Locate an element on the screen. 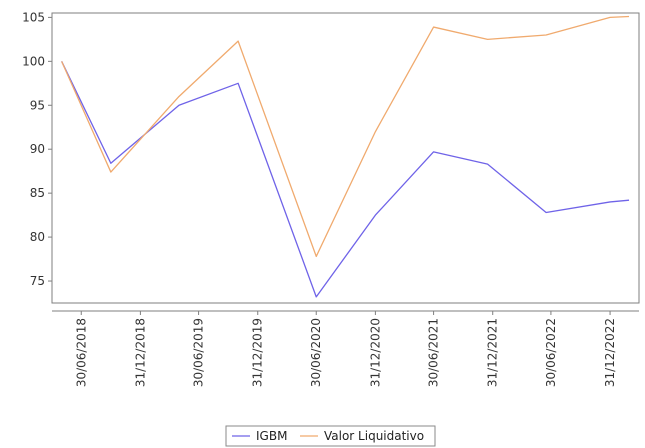  x-tick-label: 31/12/2022 is located at coordinates (610, 352).